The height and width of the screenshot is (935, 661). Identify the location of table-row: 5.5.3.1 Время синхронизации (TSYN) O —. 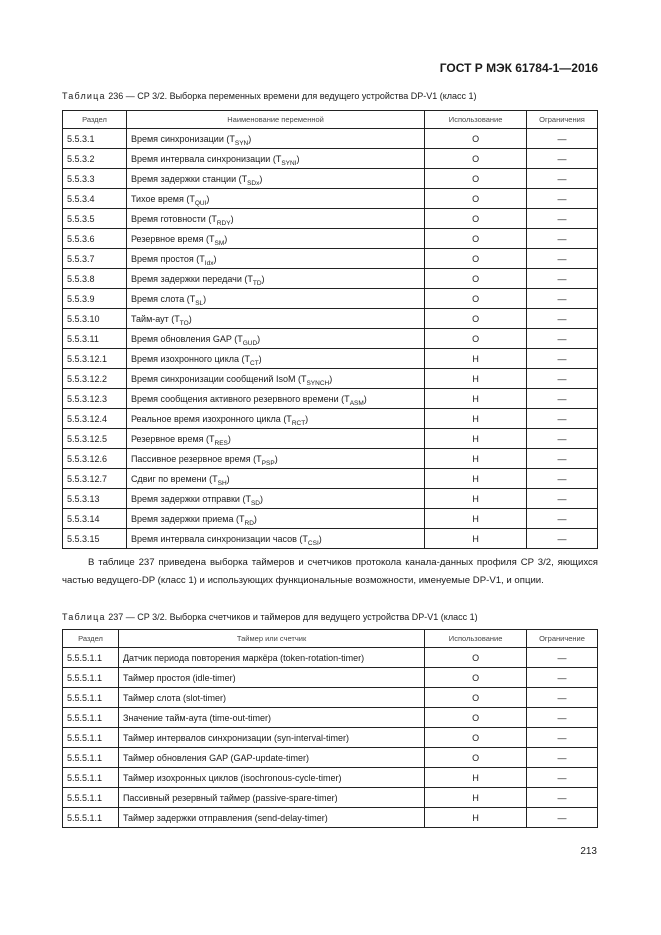
(330, 138).